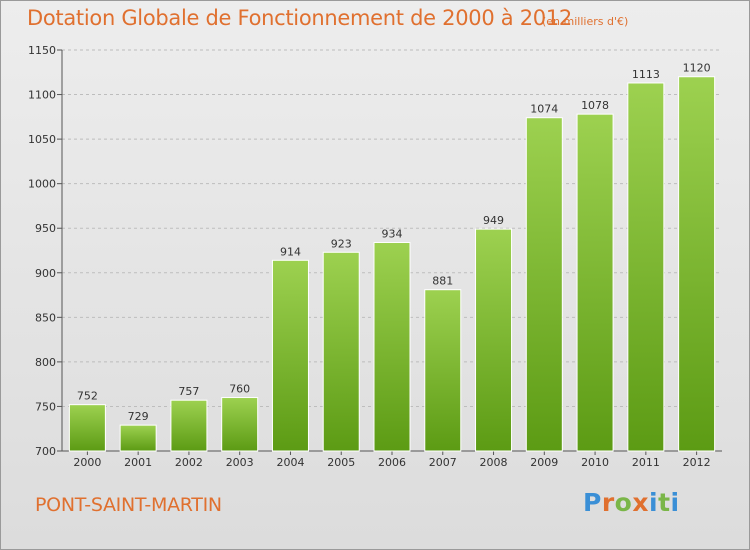 This screenshot has width=750, height=550. I want to click on x-tick-label: 2001, so click(138, 462).